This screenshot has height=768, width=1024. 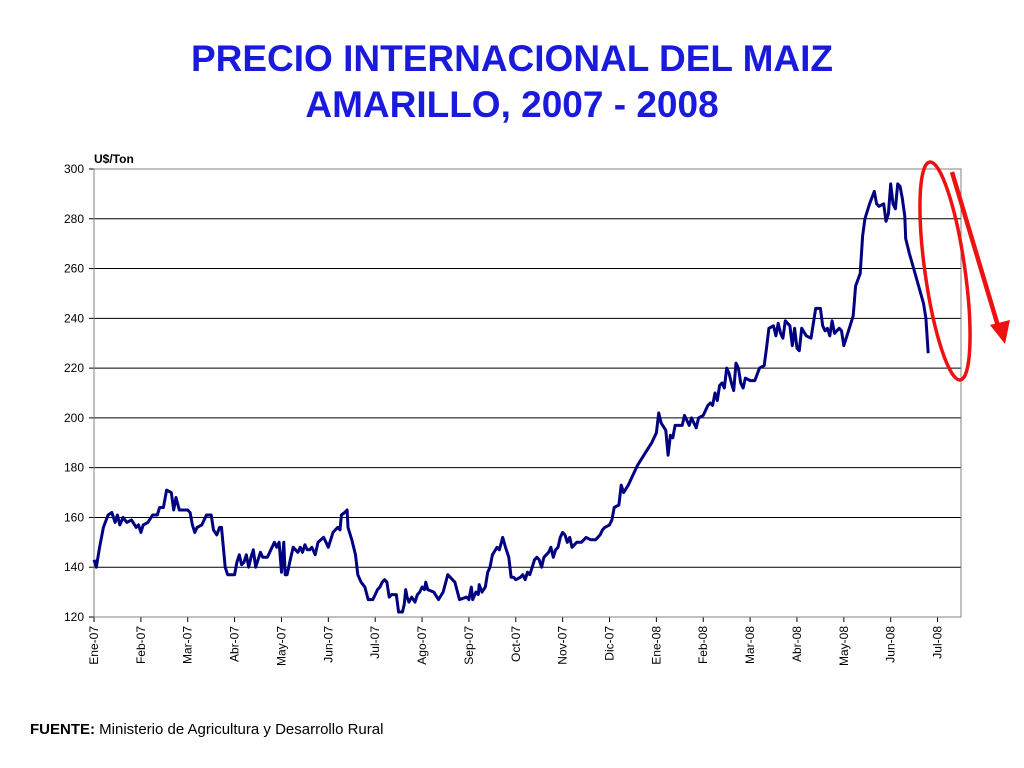 I want to click on x-tick-label: Dic-07, so click(x=610, y=643).